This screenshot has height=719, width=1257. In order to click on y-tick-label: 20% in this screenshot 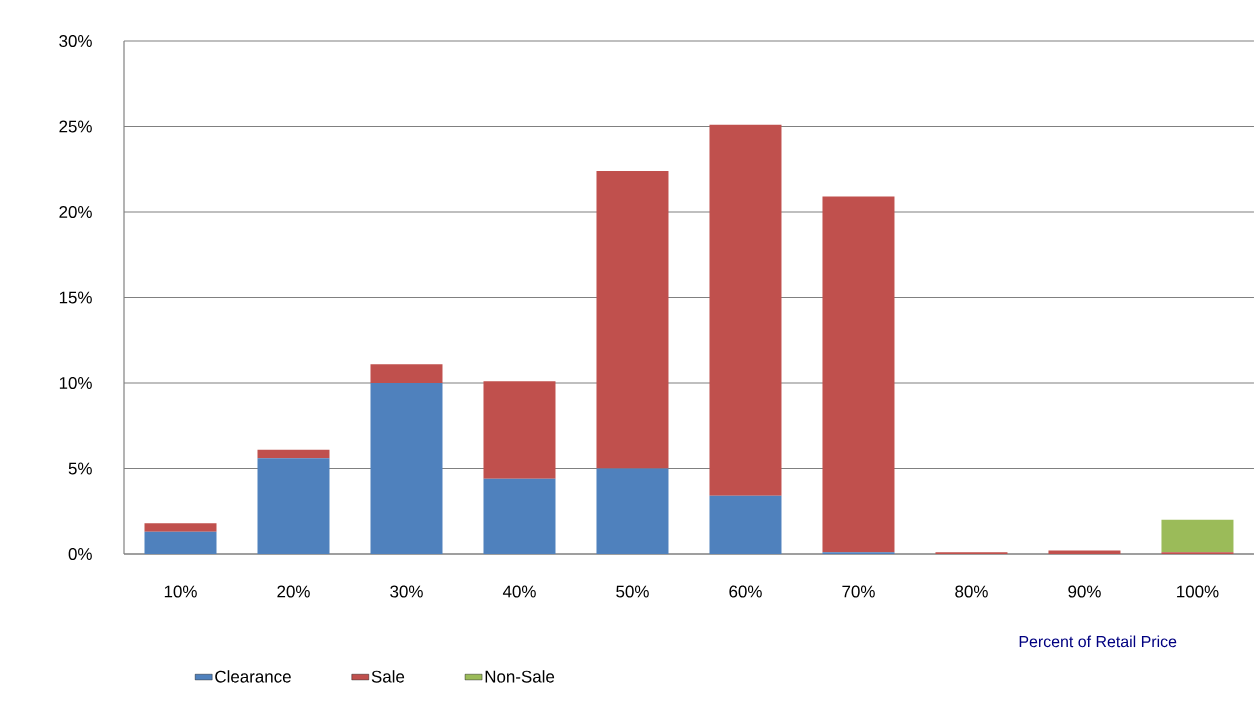, I will do `click(75, 212)`.